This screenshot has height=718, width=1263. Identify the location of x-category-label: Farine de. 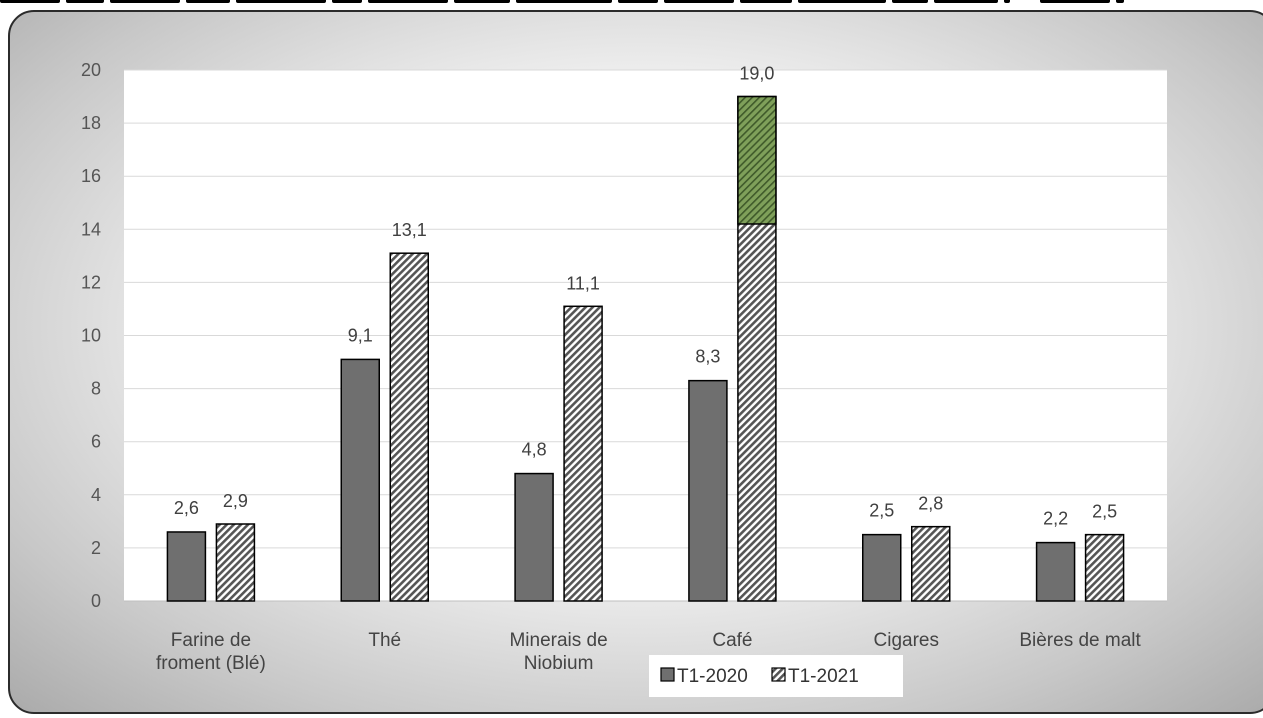
(211, 640).